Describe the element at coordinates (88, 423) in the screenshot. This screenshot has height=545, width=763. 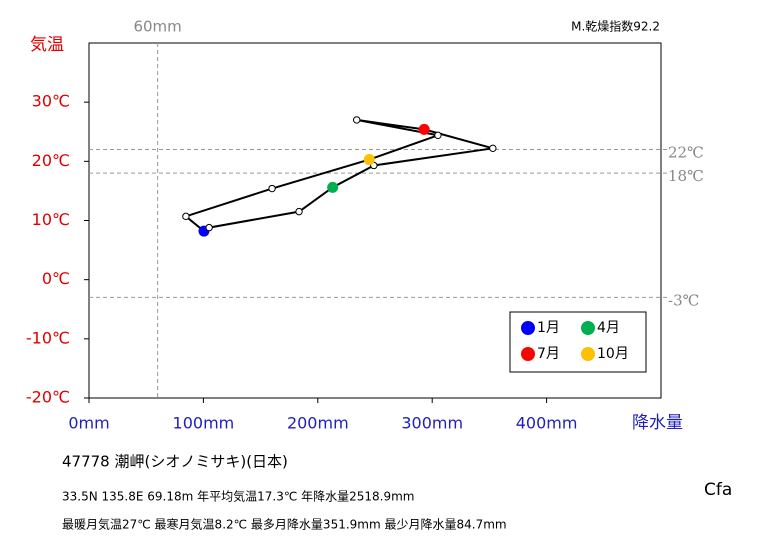
I see `x-tick-label: 0mm` at that location.